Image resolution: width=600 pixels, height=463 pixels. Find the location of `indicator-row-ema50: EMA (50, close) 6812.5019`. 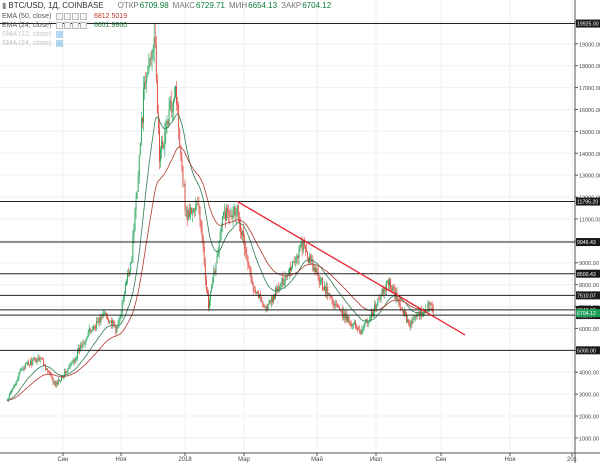

indicator-row-ema50: EMA (50, close) 6812.5019 is located at coordinates (64, 16).